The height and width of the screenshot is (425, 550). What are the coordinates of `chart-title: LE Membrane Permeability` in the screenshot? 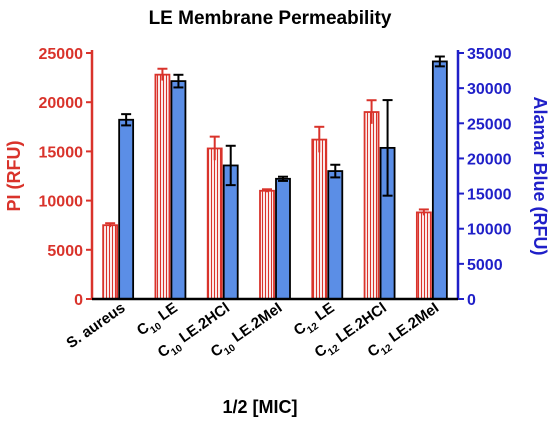 It's located at (270, 18).